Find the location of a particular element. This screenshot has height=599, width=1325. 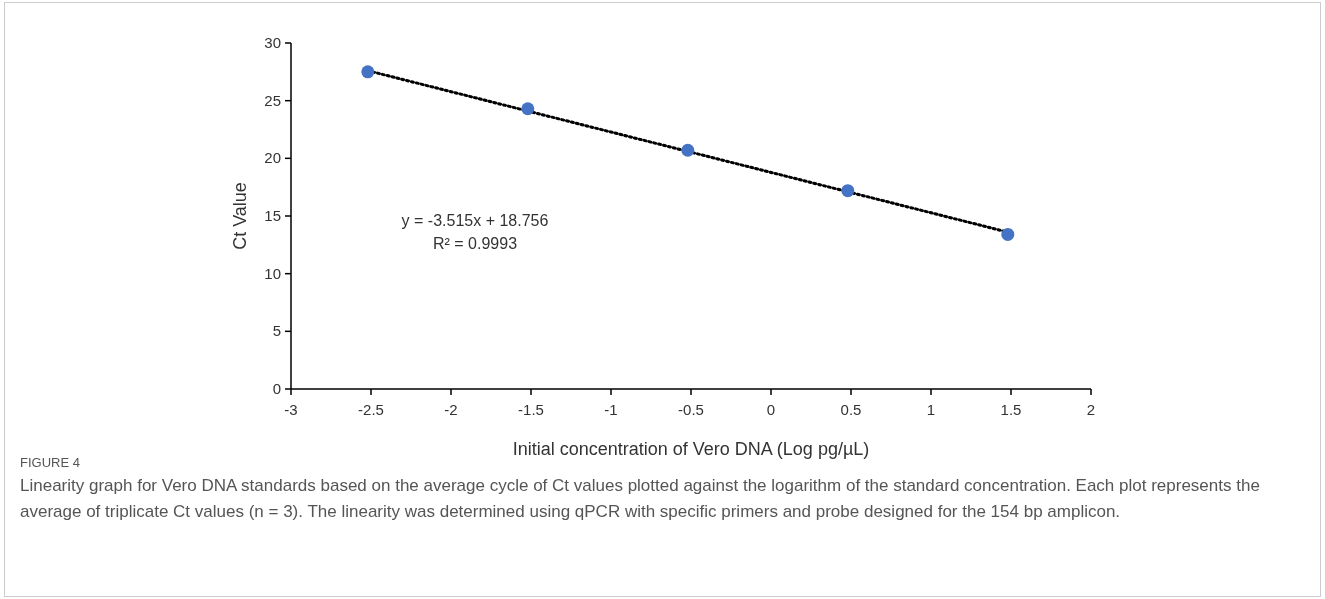

annotation: y = -3.515x + 18.756 is located at coordinates (475, 220).